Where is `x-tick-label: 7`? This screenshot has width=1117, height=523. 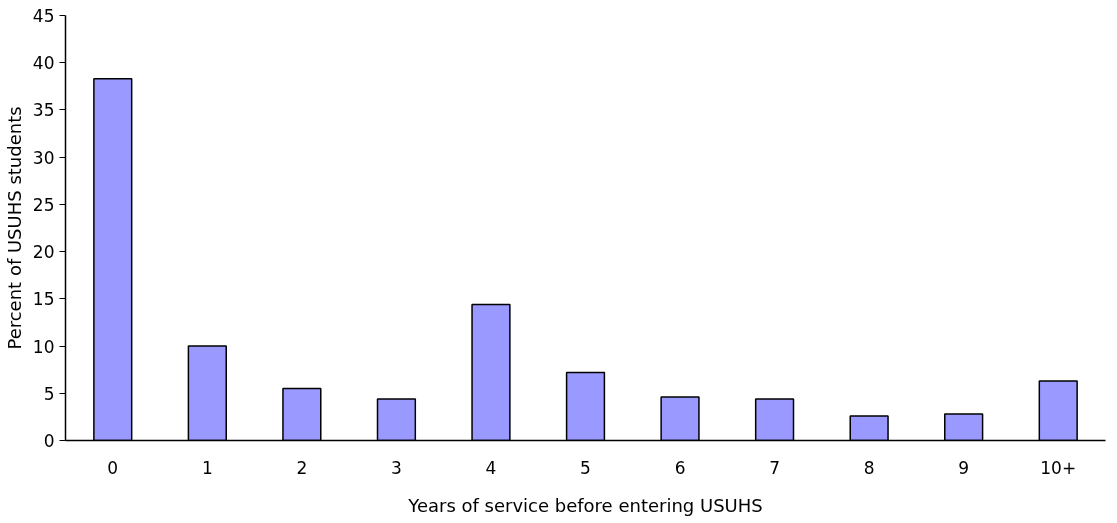
x-tick-label: 7 is located at coordinates (775, 467).